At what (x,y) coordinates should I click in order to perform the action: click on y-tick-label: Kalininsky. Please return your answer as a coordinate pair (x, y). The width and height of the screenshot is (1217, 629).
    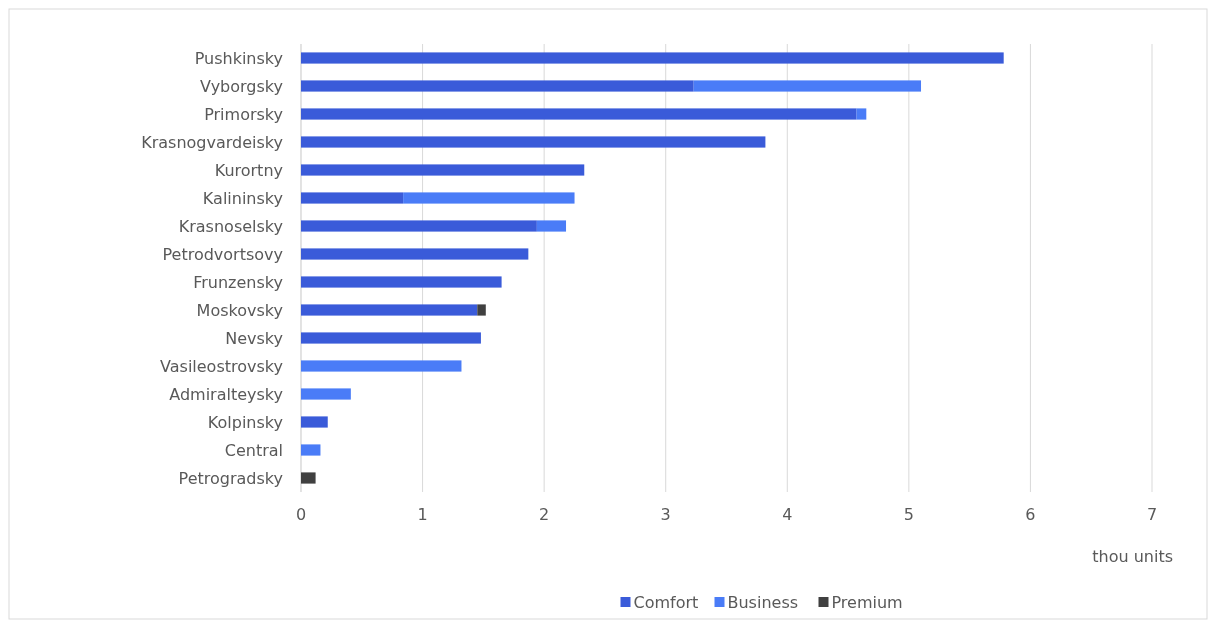
    Looking at the image, I should click on (242, 198).